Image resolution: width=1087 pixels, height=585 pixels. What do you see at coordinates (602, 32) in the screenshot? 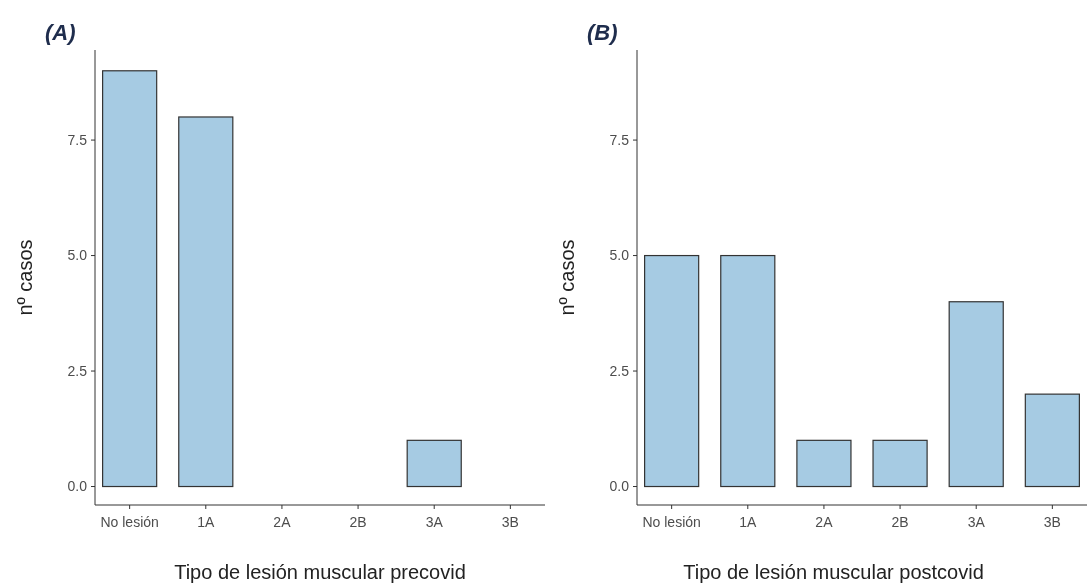
I see `chart-title: (B)` at bounding box center [602, 32].